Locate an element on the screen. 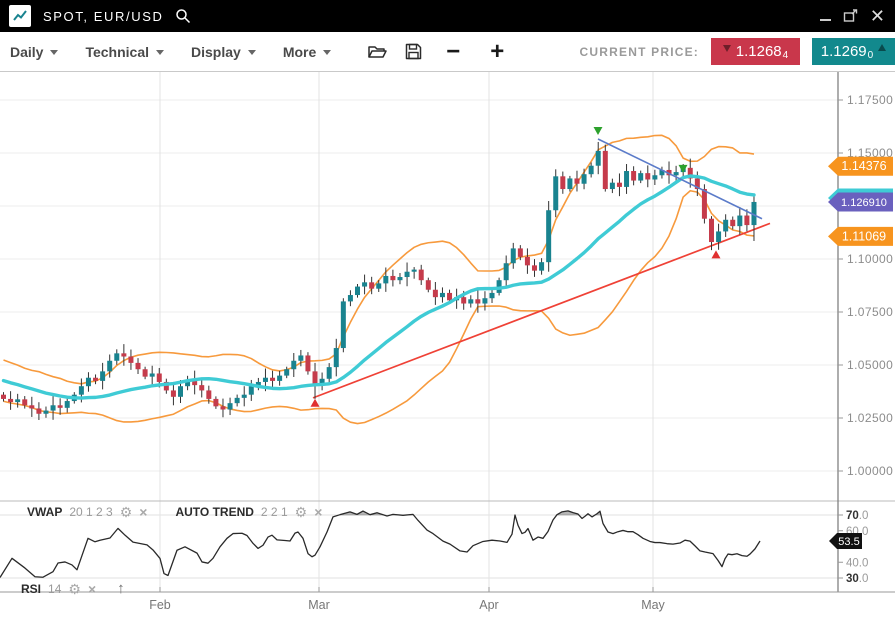 This screenshot has height=620, width=895. current-price-label: CURRENT PRICE: is located at coordinates (639, 51).